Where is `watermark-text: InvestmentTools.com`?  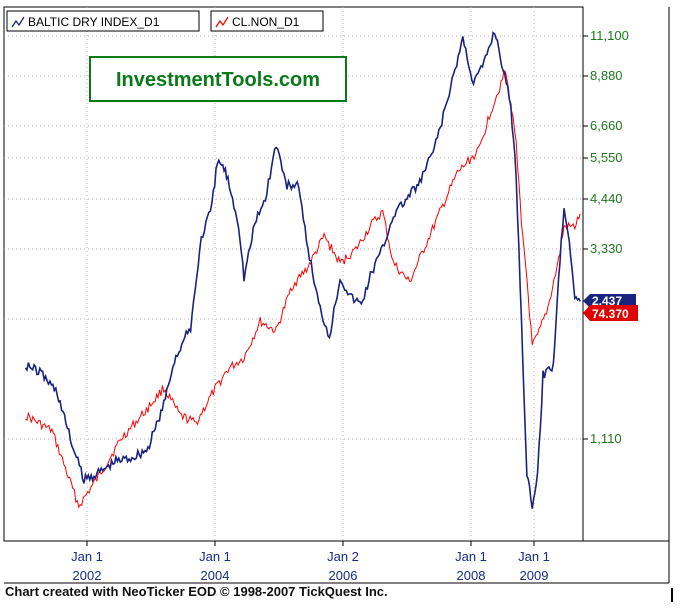
watermark-text: InvestmentTools.com is located at coordinates (218, 80).